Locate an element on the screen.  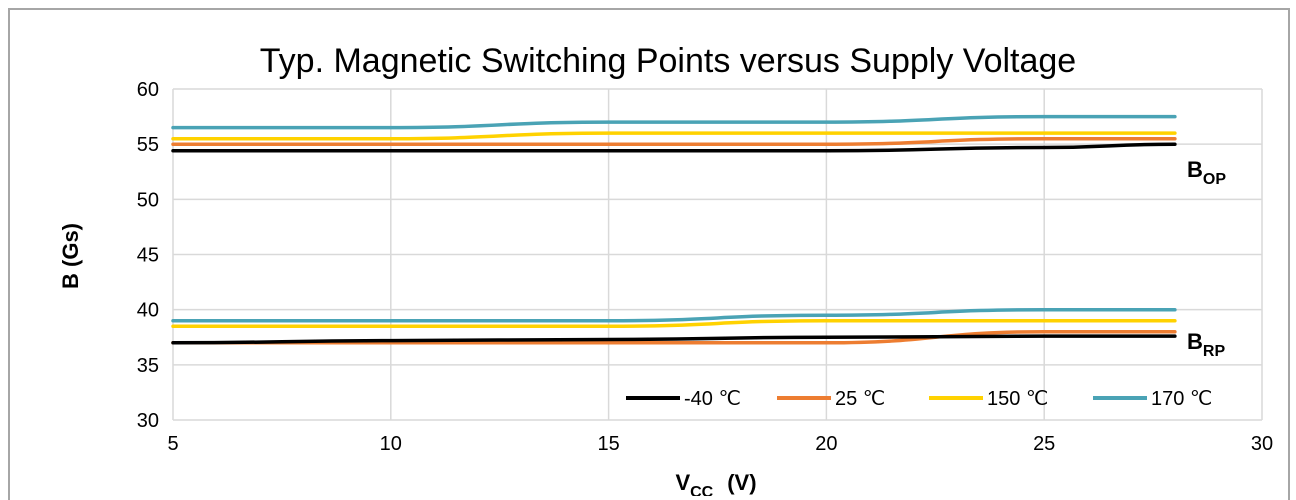
legend-label: 150 ℃ is located at coordinates (1017, 399).